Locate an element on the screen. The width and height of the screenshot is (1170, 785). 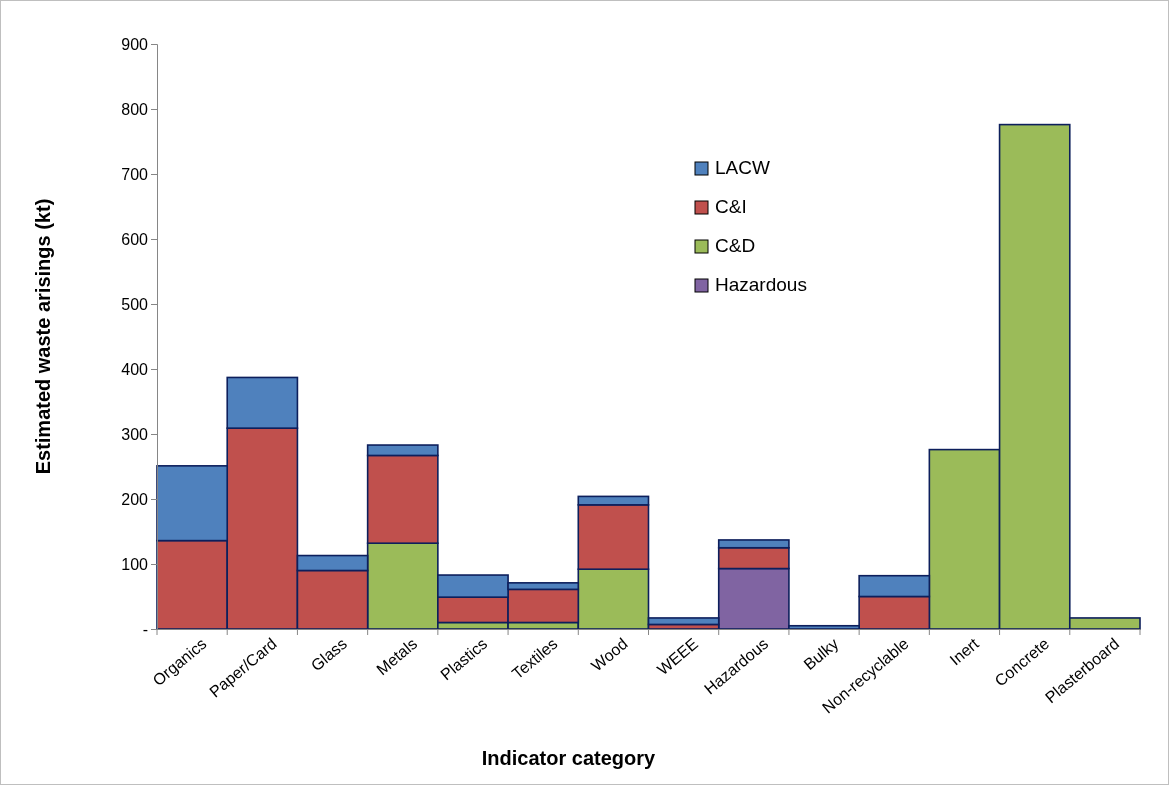
y-tick-label: 100 is located at coordinates (135, 564).